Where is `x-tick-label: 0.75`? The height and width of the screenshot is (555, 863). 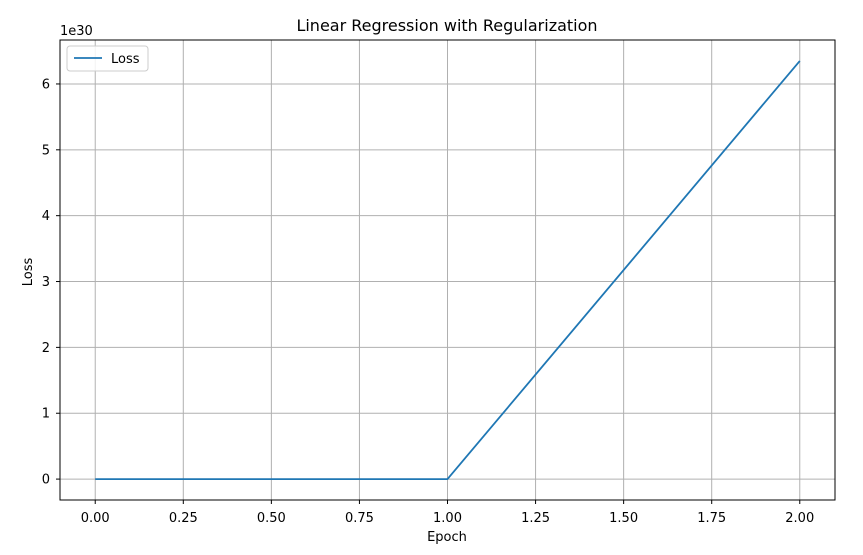
x-tick-label: 0.75 is located at coordinates (359, 518).